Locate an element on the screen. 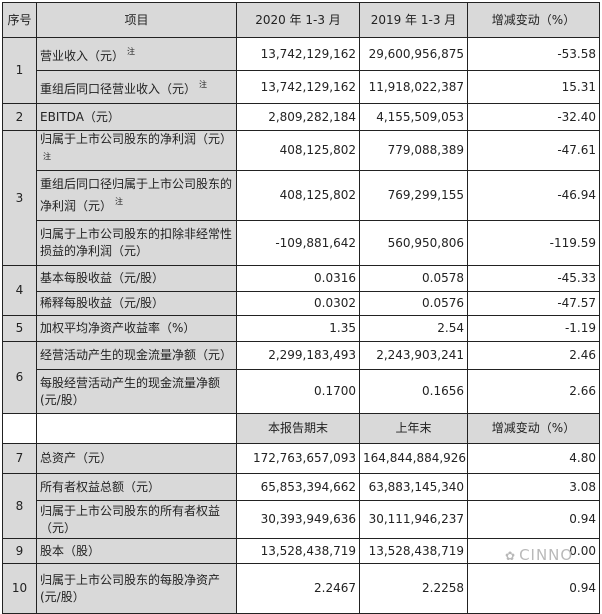 This screenshot has height=614, width=602. item-label: 稀释每股收益（元/股） is located at coordinates (102, 303).